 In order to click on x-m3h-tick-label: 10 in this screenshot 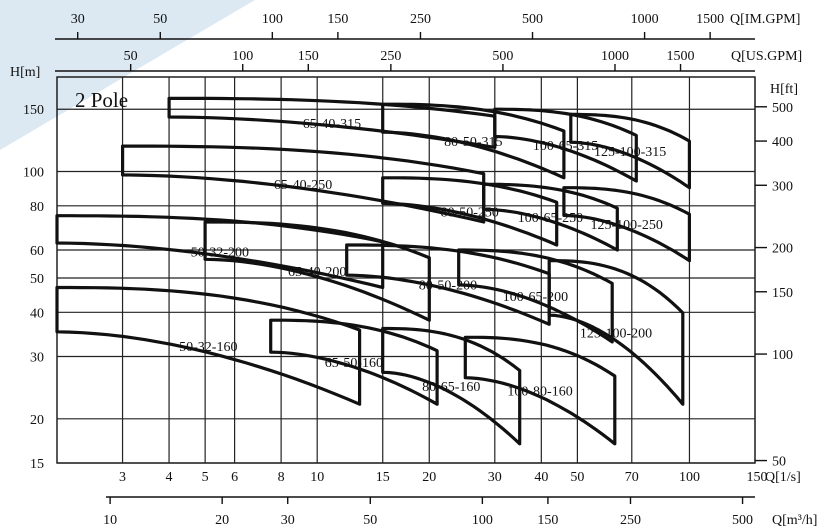, I will do `click(110, 520)`.